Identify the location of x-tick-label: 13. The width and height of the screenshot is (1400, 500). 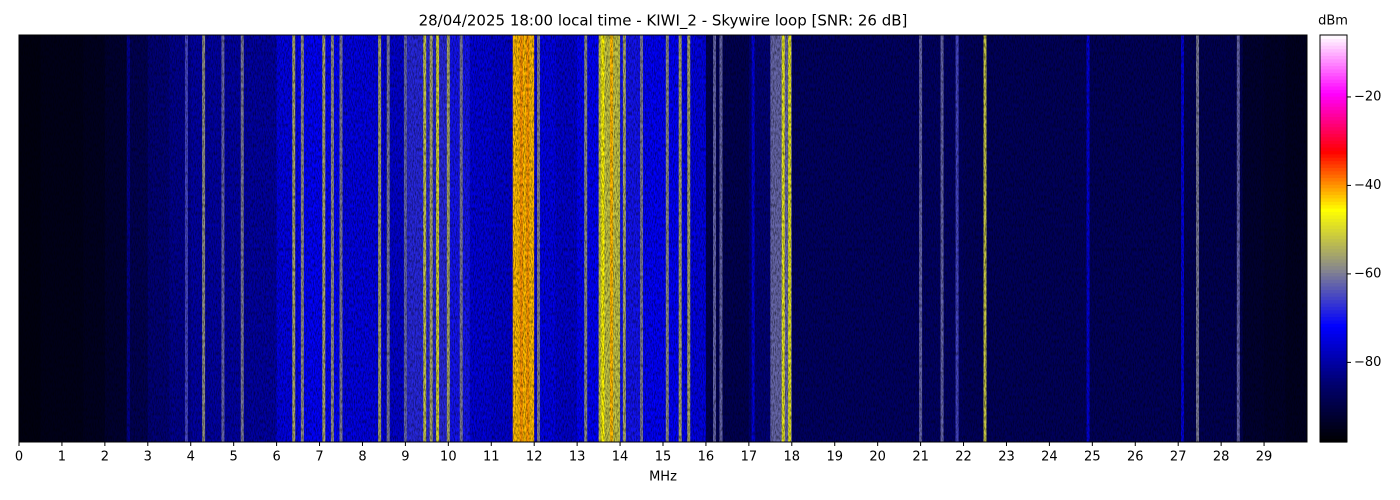
(577, 457).